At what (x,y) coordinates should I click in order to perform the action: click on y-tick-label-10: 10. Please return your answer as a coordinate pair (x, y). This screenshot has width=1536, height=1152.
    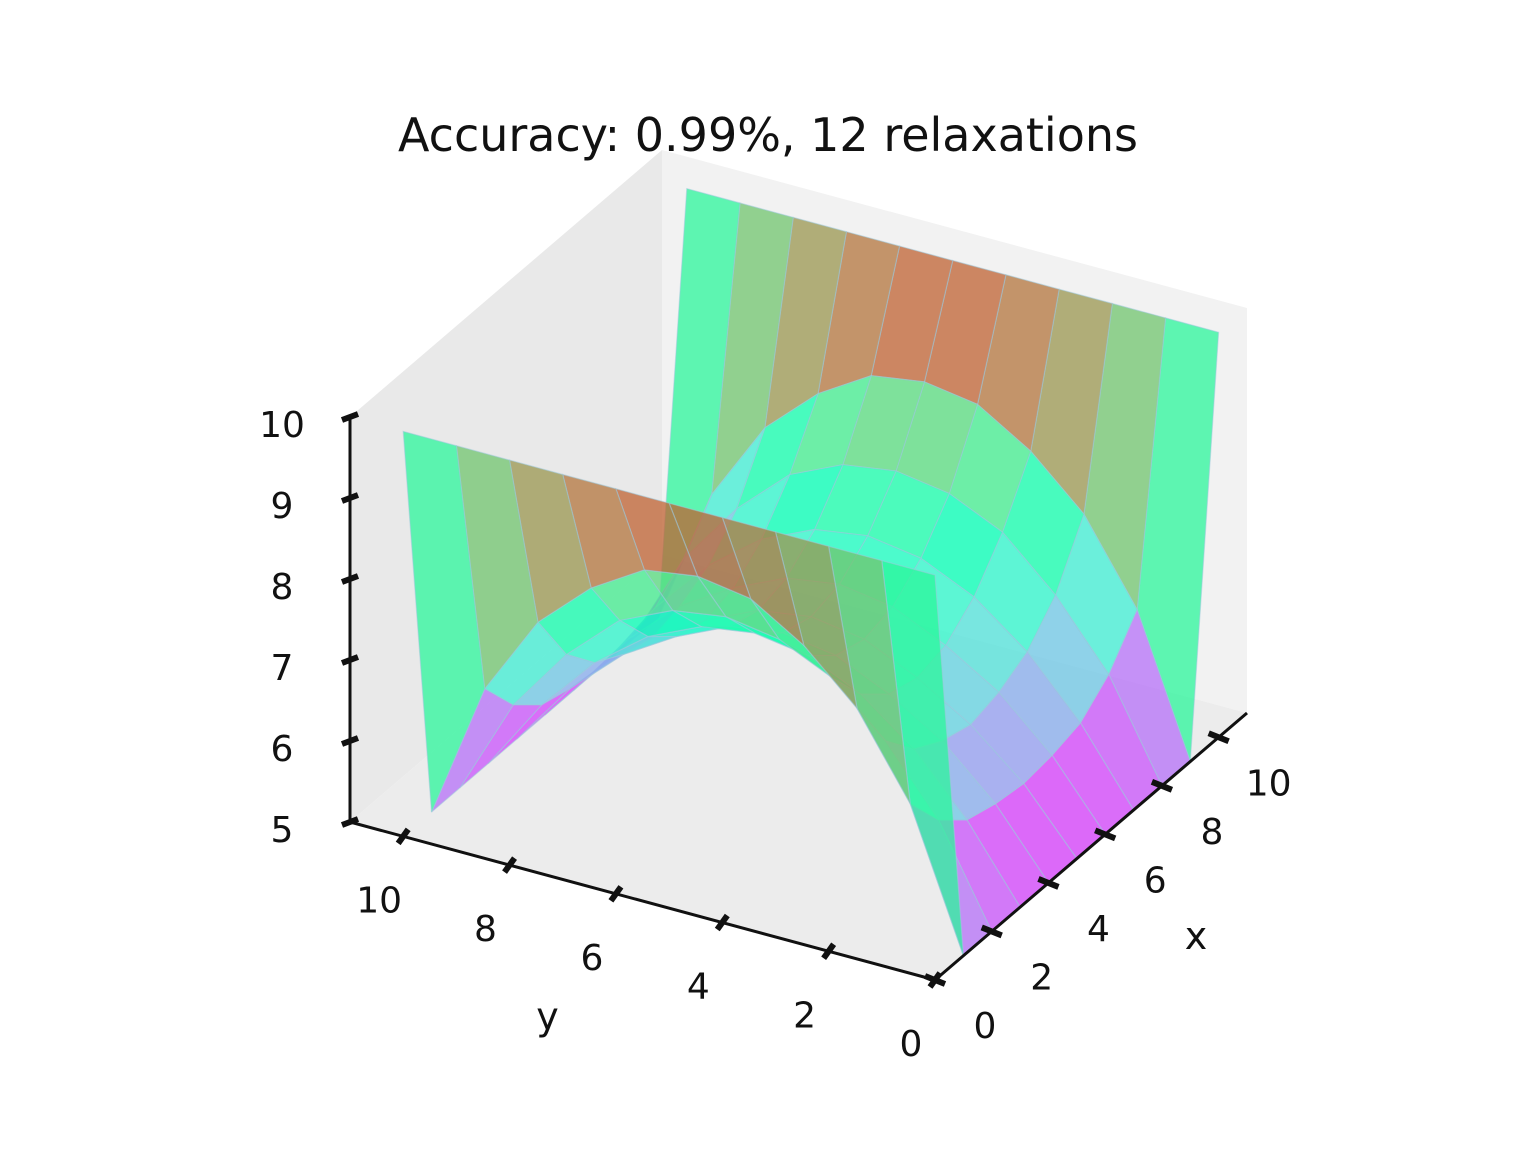
    Looking at the image, I should click on (379, 900).